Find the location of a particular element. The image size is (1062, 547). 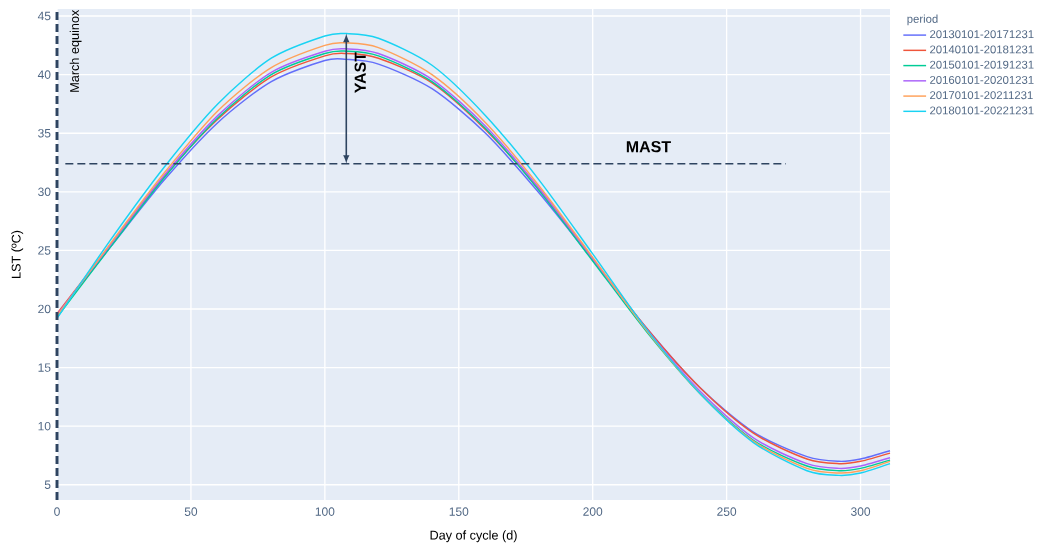

y-tick-label: 35 is located at coordinates (44, 133).